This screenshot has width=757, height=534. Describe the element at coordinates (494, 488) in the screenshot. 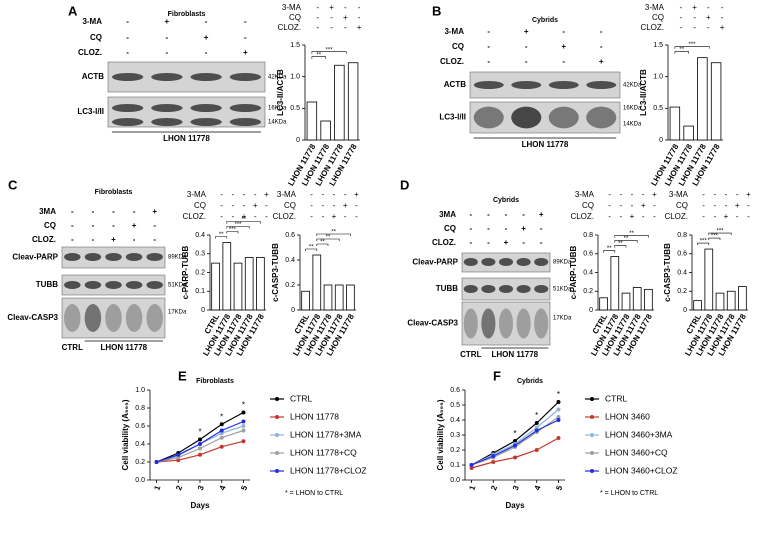

I see `x-tick-label: 2` at that location.